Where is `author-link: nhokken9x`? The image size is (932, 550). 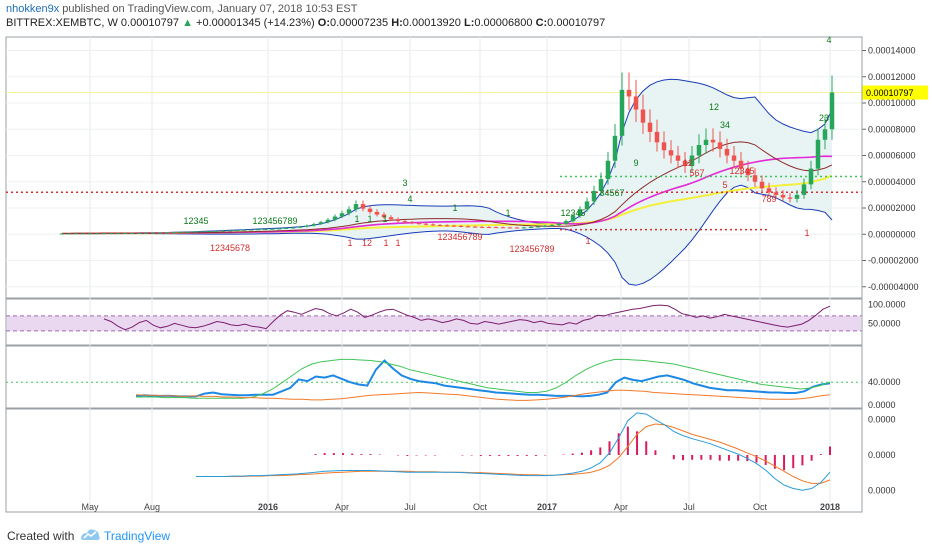
author-link: nhokken9x is located at coordinates (33, 9).